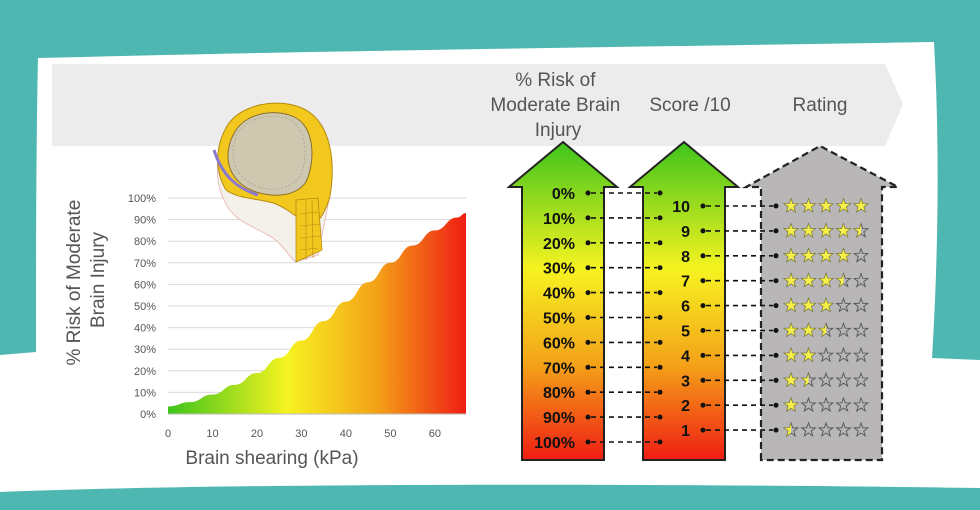 Image resolution: width=980 pixels, height=510 pixels. What do you see at coordinates (559, 269) in the screenshot?
I see `risk-label: 30%` at bounding box center [559, 269].